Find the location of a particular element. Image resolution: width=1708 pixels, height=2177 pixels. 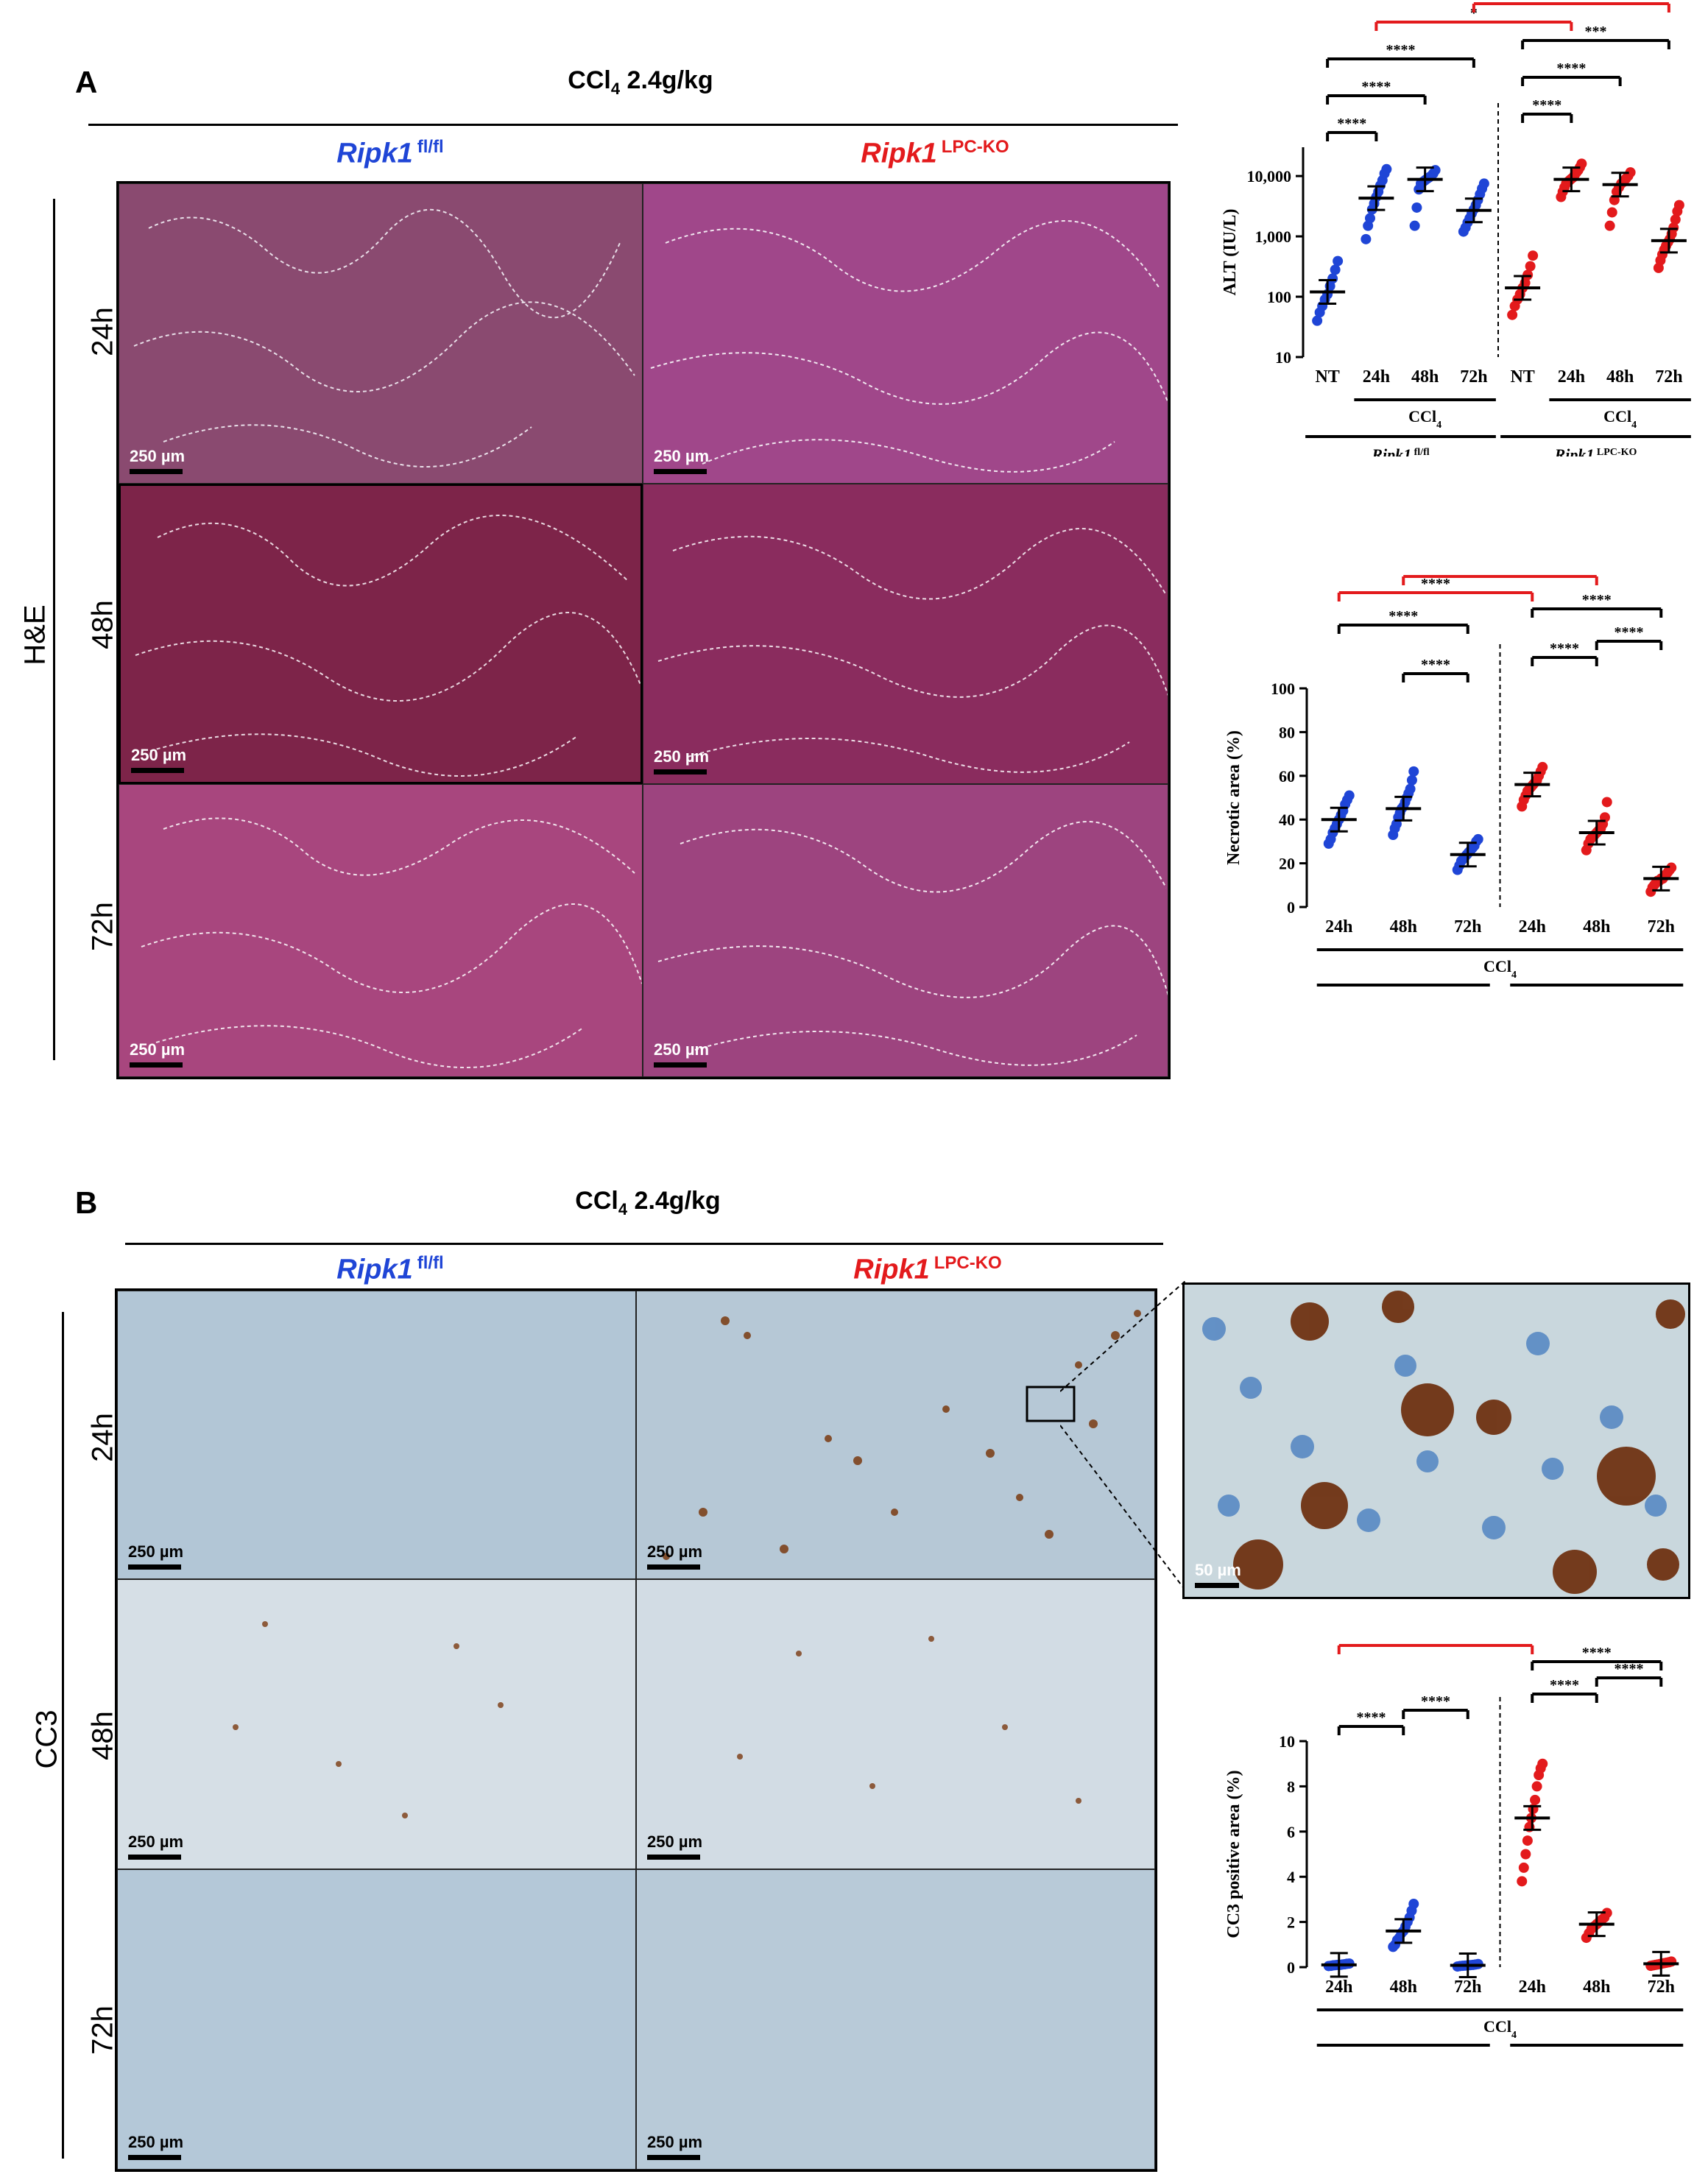

panel-a-header-rule is located at coordinates (633, 125).